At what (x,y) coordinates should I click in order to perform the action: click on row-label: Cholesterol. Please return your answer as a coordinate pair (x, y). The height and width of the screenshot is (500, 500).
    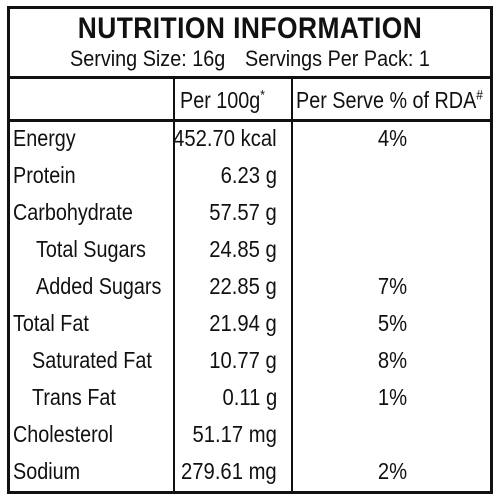
    Looking at the image, I should click on (63, 434).